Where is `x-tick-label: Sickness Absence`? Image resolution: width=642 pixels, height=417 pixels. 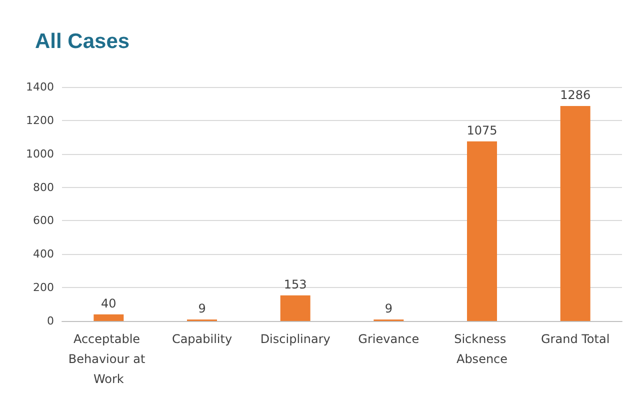
x-tick-label: Sickness Absence is located at coordinates (482, 349).